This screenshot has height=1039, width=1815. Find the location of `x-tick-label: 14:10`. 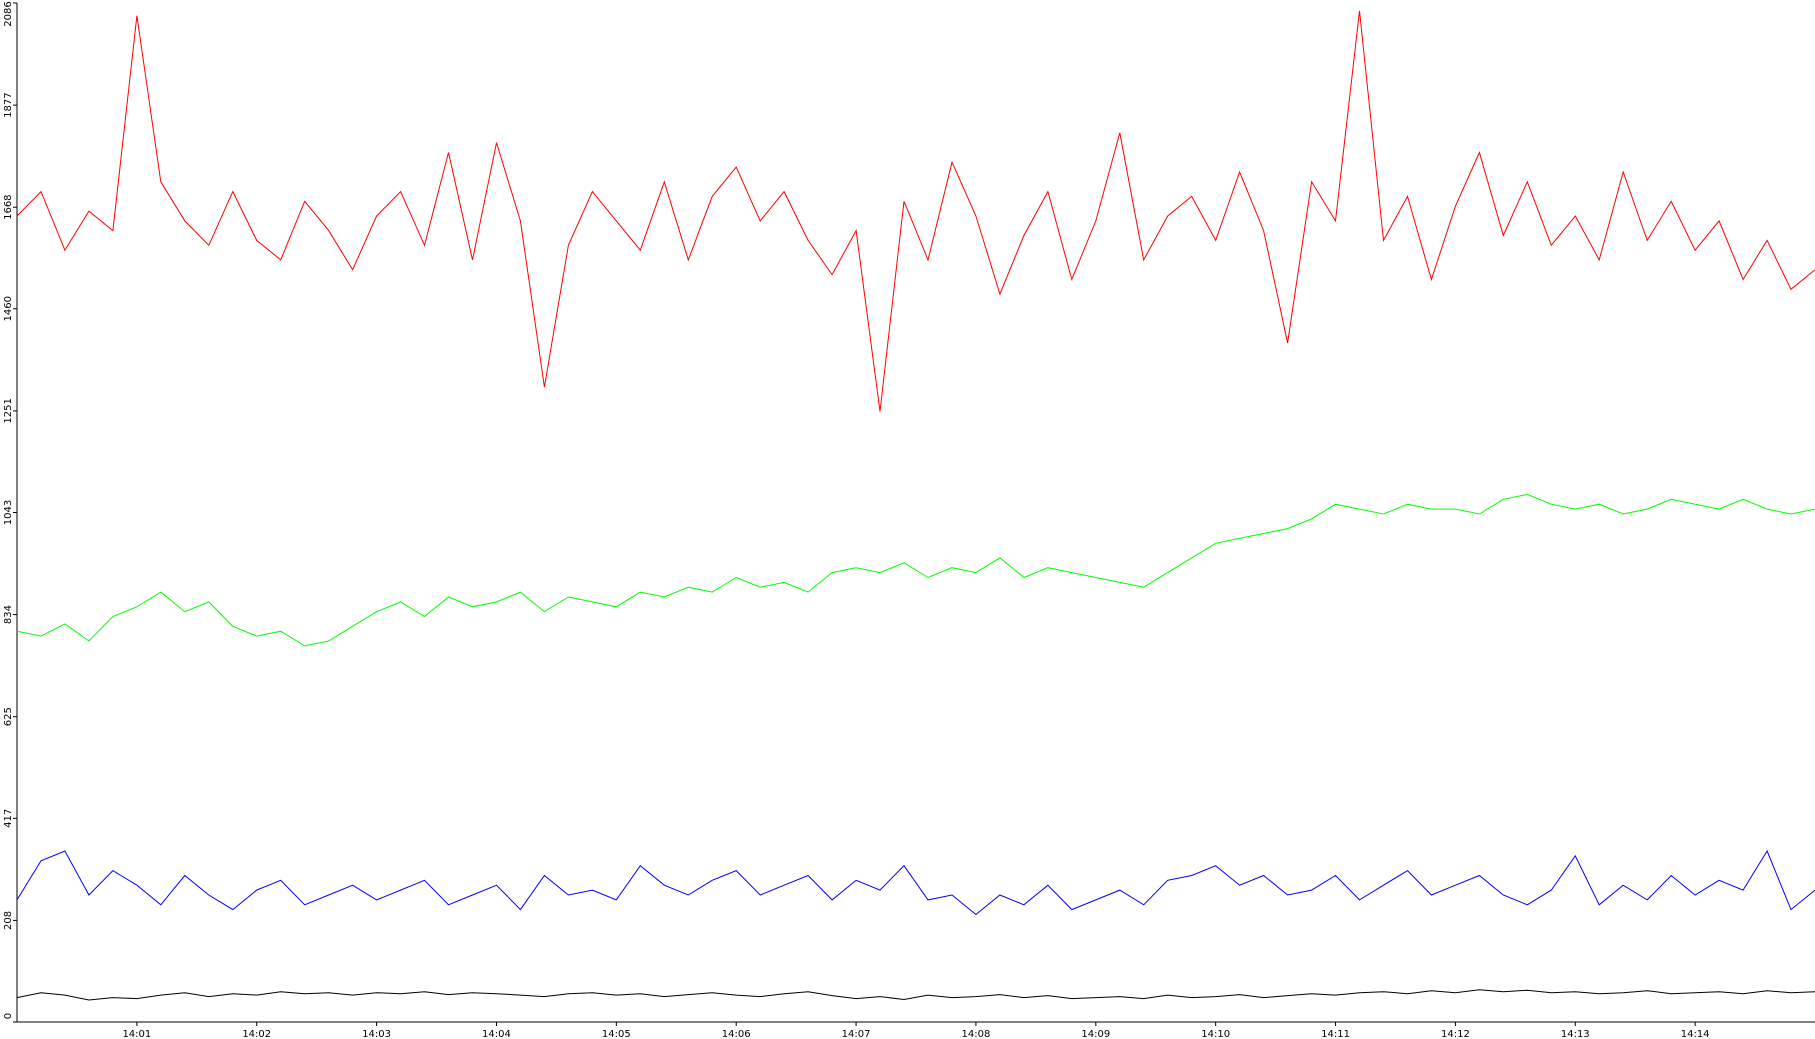

x-tick-label: 14:10 is located at coordinates (1215, 1034).